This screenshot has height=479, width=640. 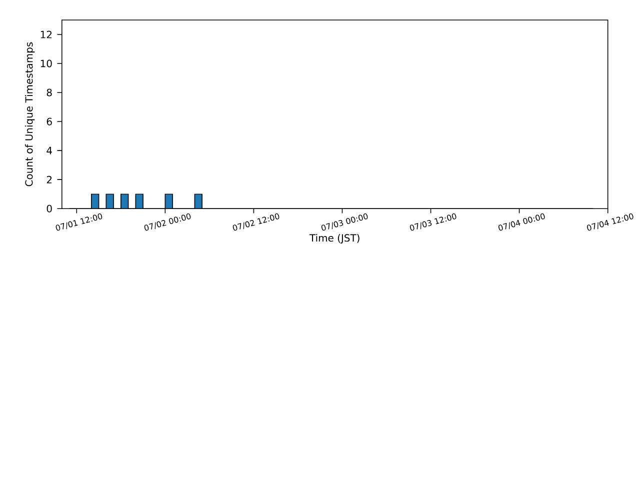 I want to click on y-tick-label: 10, so click(x=46, y=64).